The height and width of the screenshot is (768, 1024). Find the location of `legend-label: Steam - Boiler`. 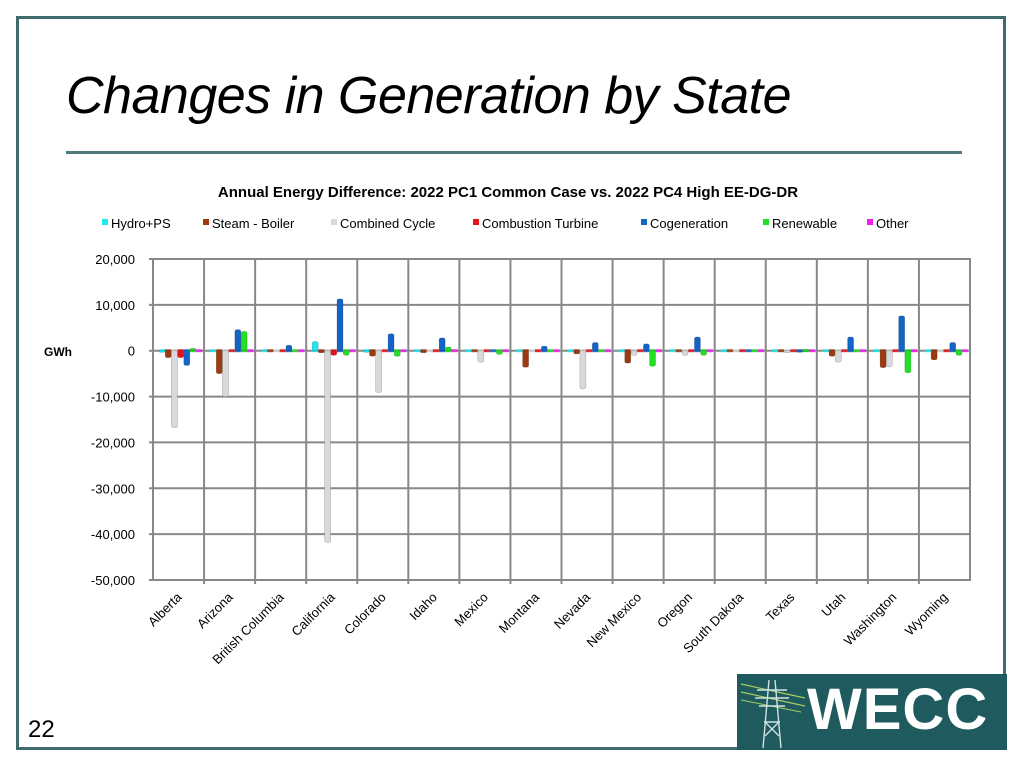

legend-label: Steam - Boiler is located at coordinates (253, 223).